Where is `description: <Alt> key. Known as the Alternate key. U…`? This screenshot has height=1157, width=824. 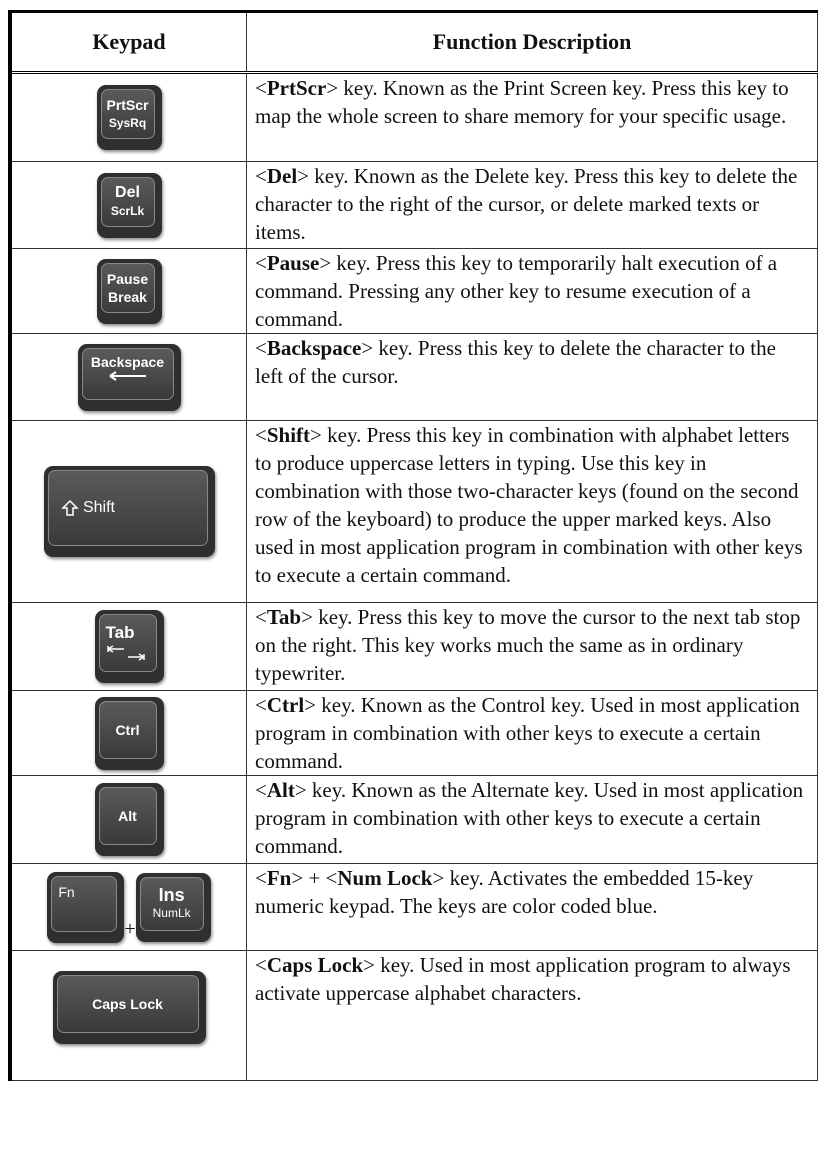 description: <Alt> key. Known as the Alternate key. U… is located at coordinates (532, 819).